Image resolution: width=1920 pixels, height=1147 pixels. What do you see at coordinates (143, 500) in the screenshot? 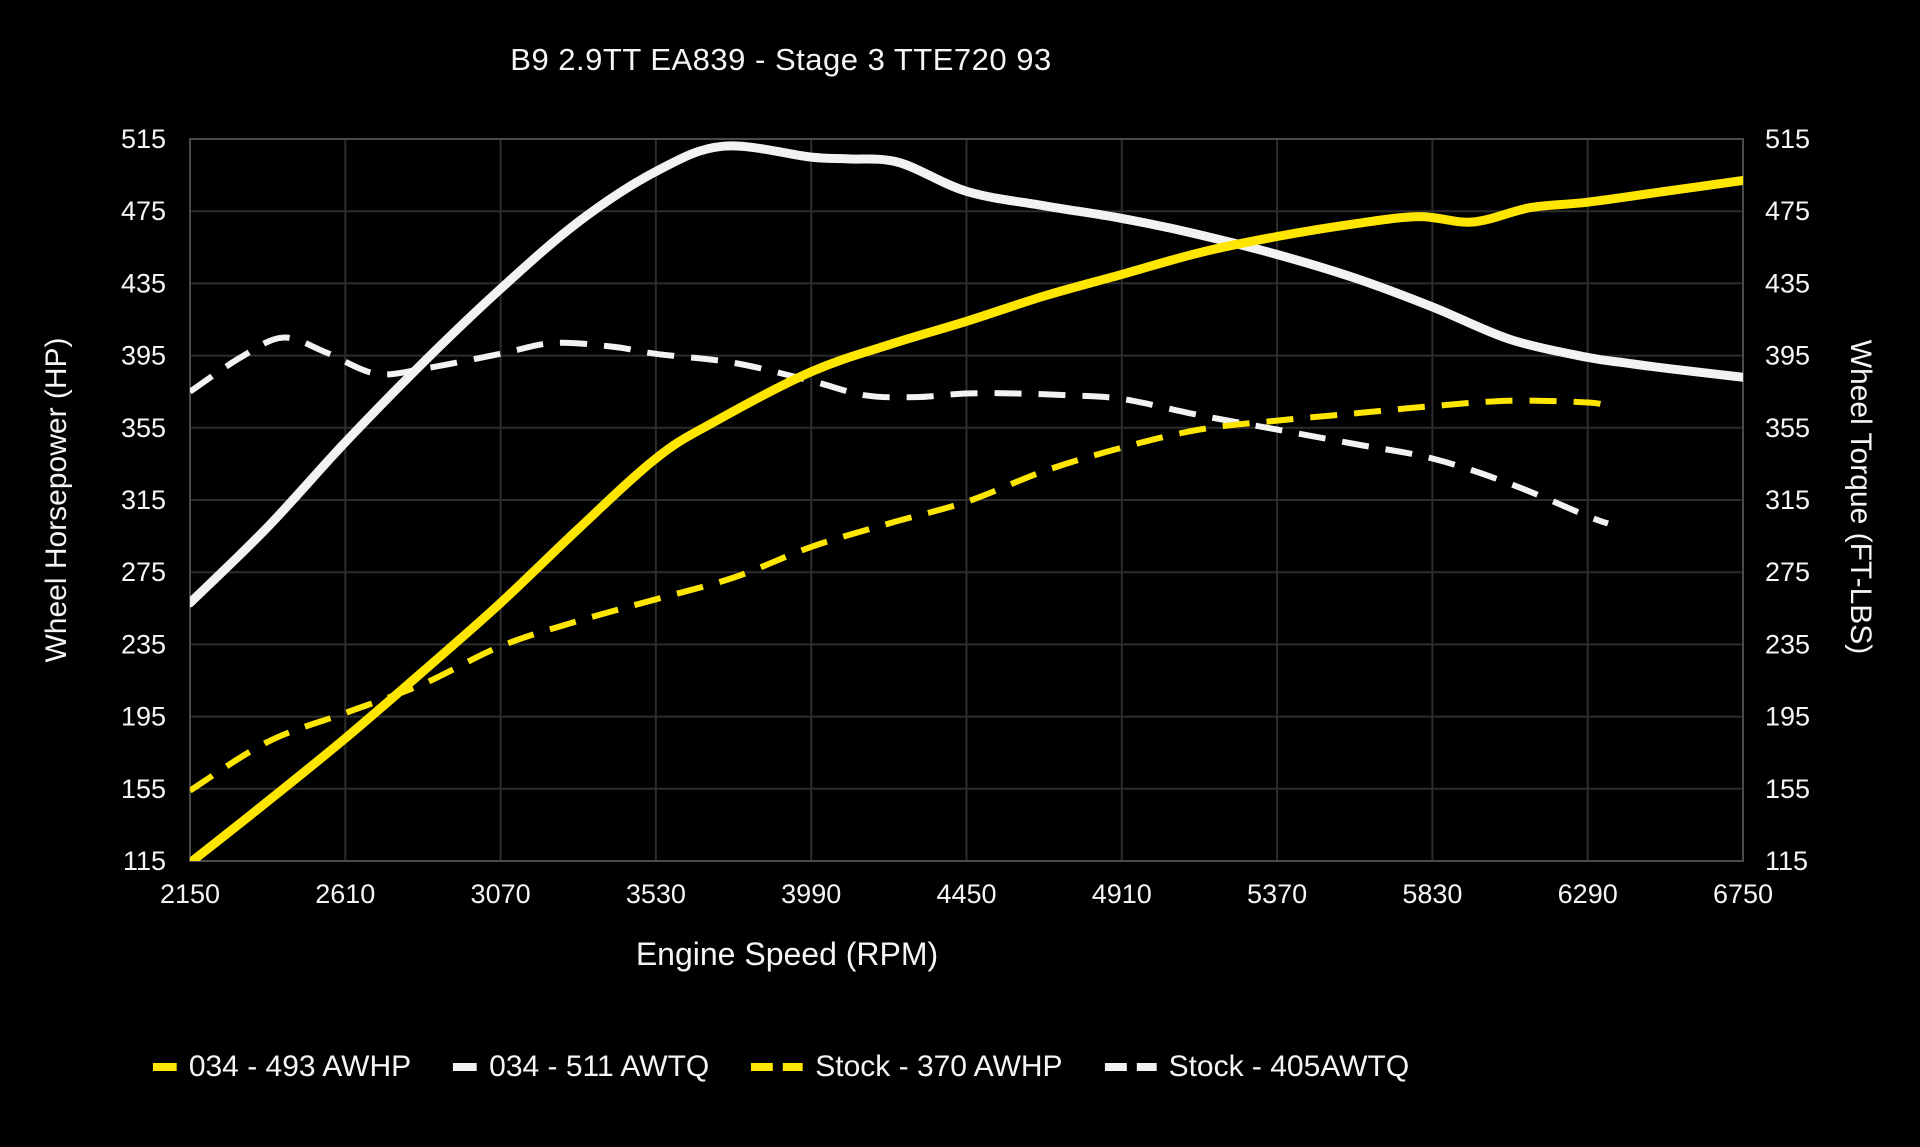
I see `y-tick-label-left-315: 315` at bounding box center [143, 500].